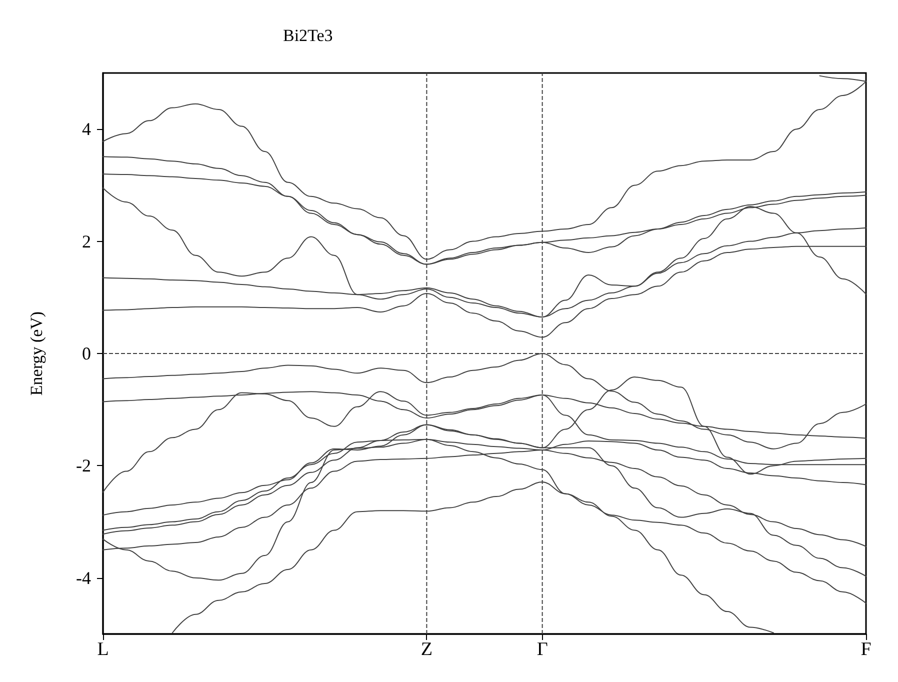  I want to click on chart-title: Bi2Te3, so click(308, 35).